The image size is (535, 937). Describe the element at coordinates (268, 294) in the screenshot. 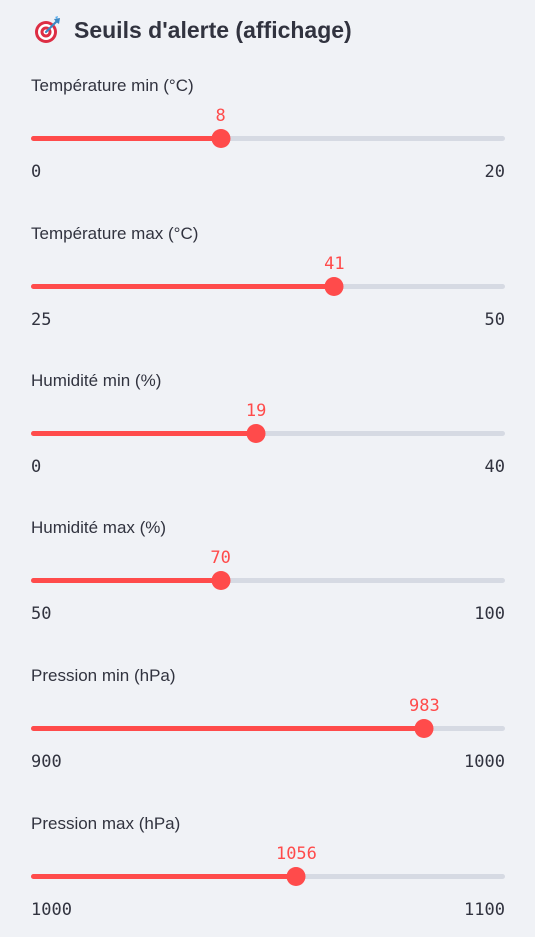

I see `slider-temperature-max: Température max (°C) 41 25 50` at that location.